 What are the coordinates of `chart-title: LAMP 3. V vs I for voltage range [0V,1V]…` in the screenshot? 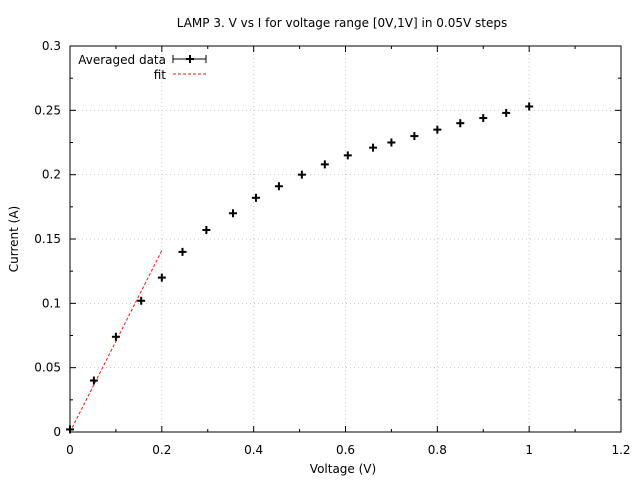 It's located at (342, 23).